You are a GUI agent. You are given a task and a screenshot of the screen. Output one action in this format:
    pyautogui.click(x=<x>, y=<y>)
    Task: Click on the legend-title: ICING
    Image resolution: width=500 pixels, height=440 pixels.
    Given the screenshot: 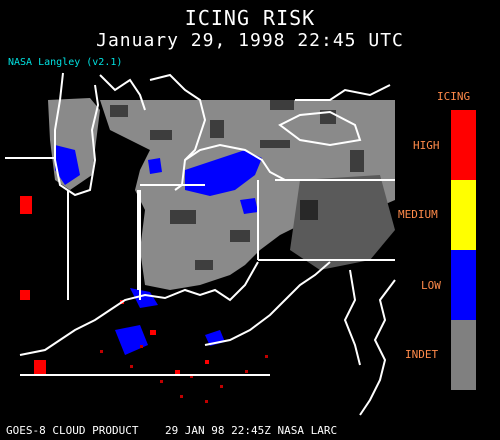 What is the action you would take?
    pyautogui.click(x=454, y=96)
    